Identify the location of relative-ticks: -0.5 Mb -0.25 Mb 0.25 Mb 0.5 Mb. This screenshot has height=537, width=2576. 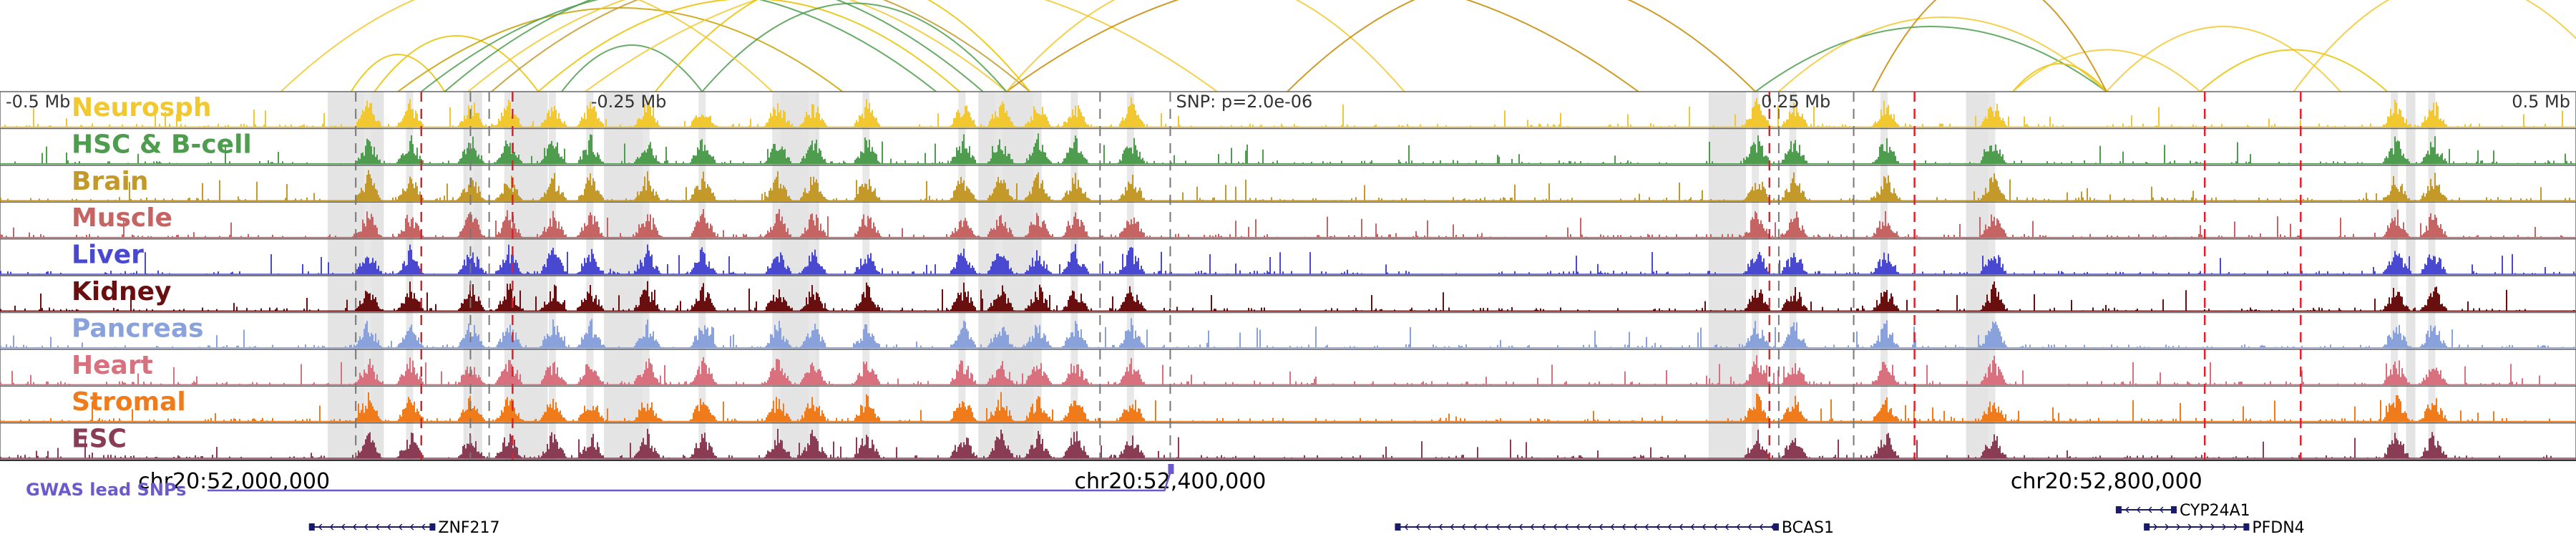
(1288, 102).